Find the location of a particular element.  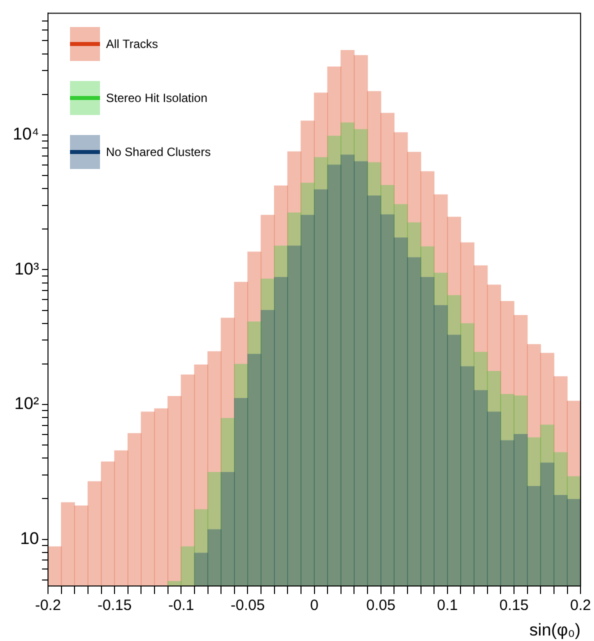

x-tick-label: 0.05 is located at coordinates (381, 605).